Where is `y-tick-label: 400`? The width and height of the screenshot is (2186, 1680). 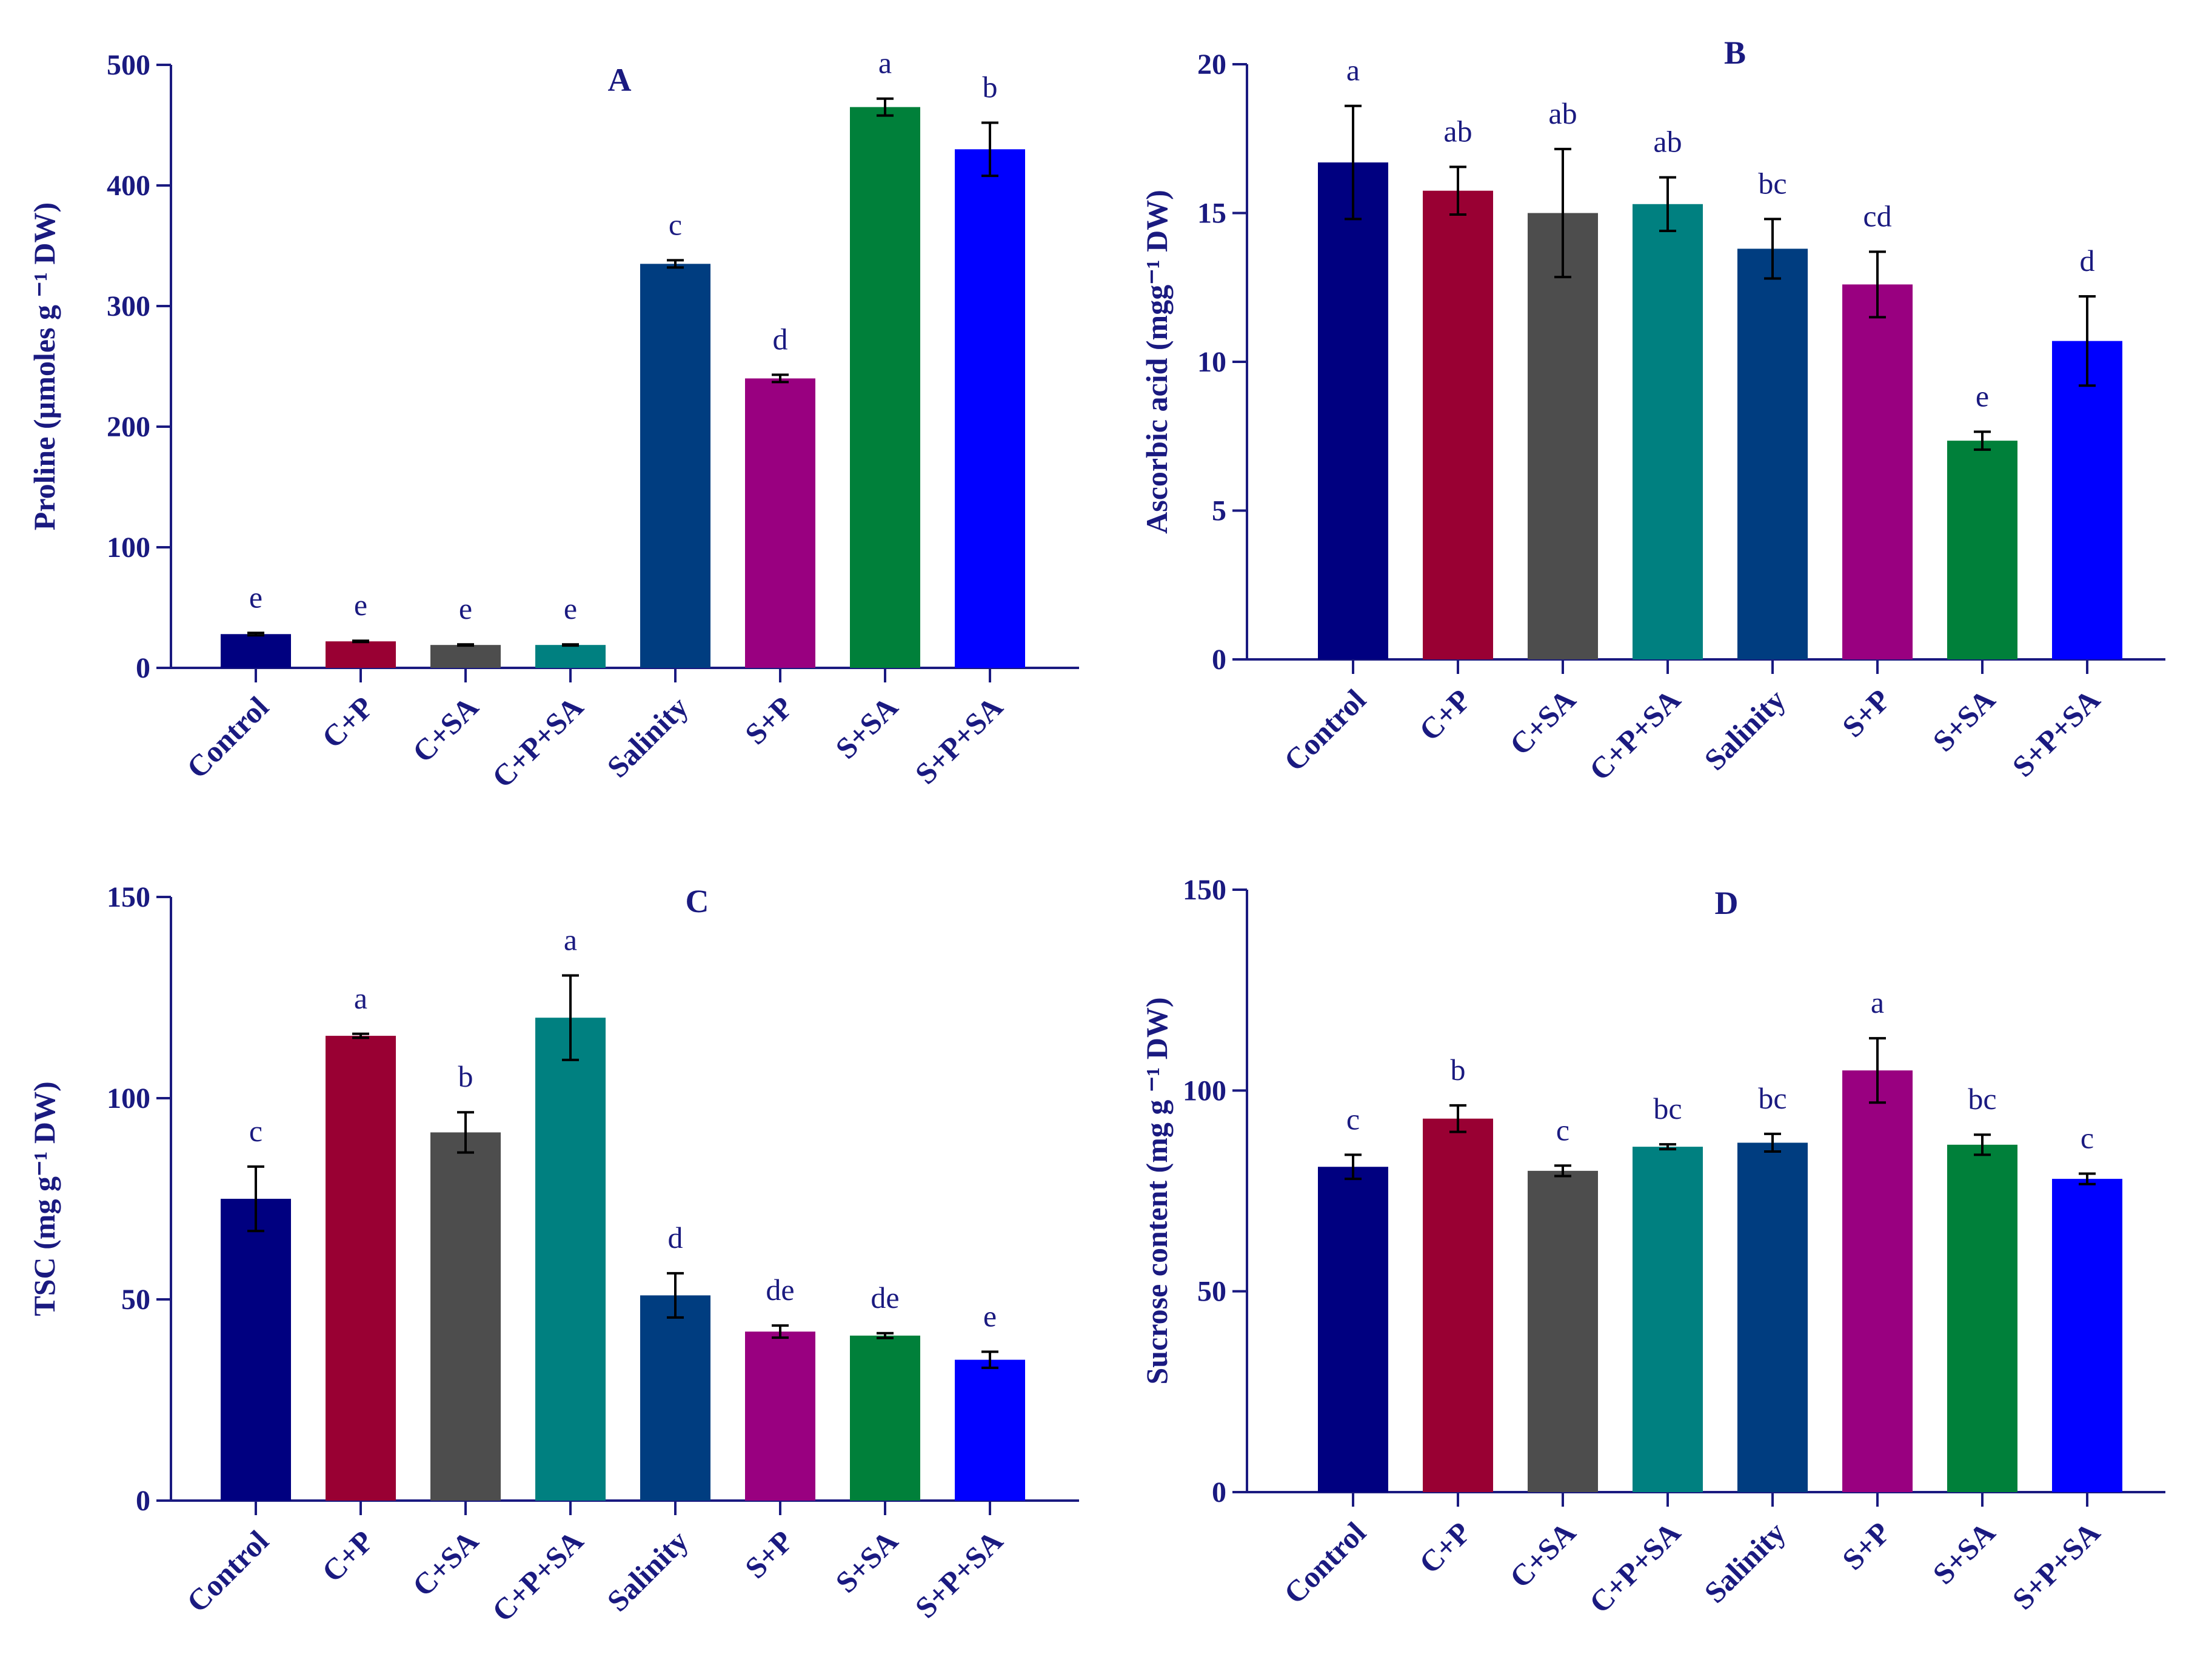
y-tick-label: 400 is located at coordinates (129, 186).